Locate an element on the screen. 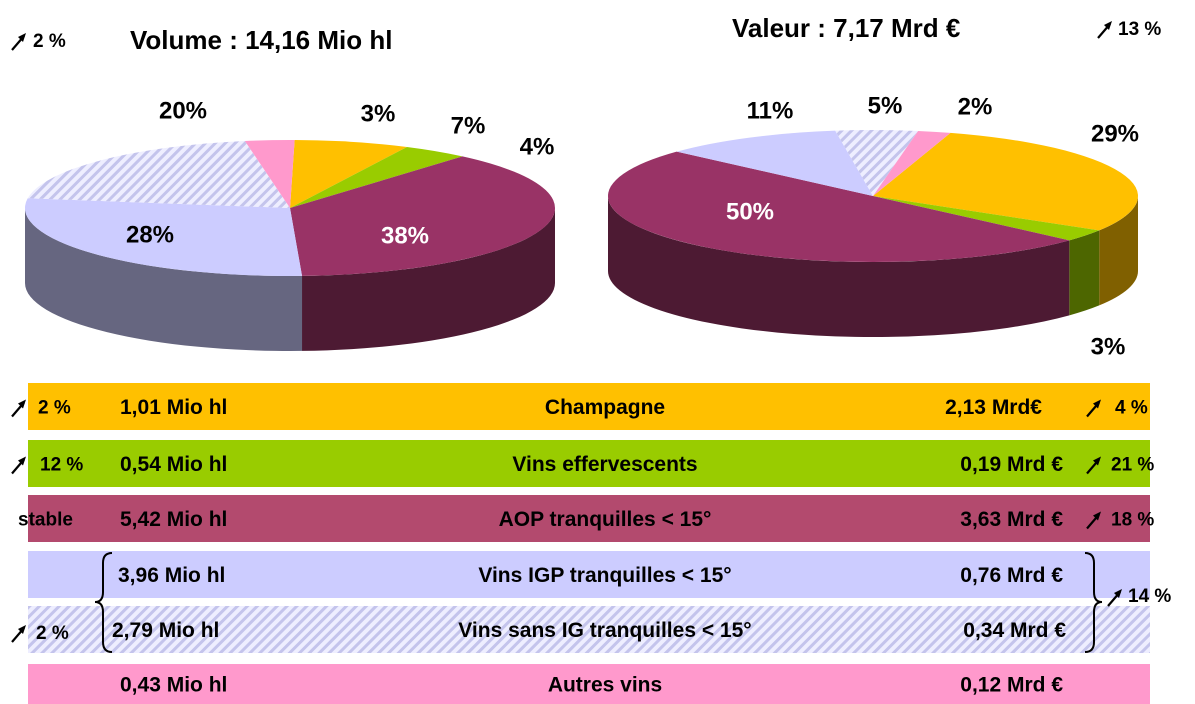 This screenshot has width=1195, height=704. value: 3,63 Mrd € is located at coordinates (1011, 519).